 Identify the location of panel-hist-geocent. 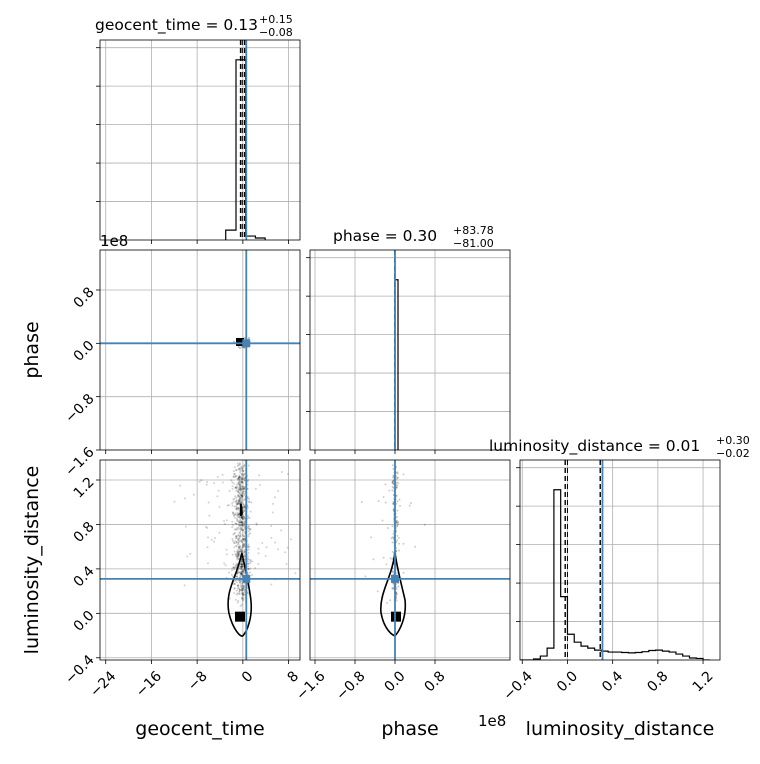
(200, 140).